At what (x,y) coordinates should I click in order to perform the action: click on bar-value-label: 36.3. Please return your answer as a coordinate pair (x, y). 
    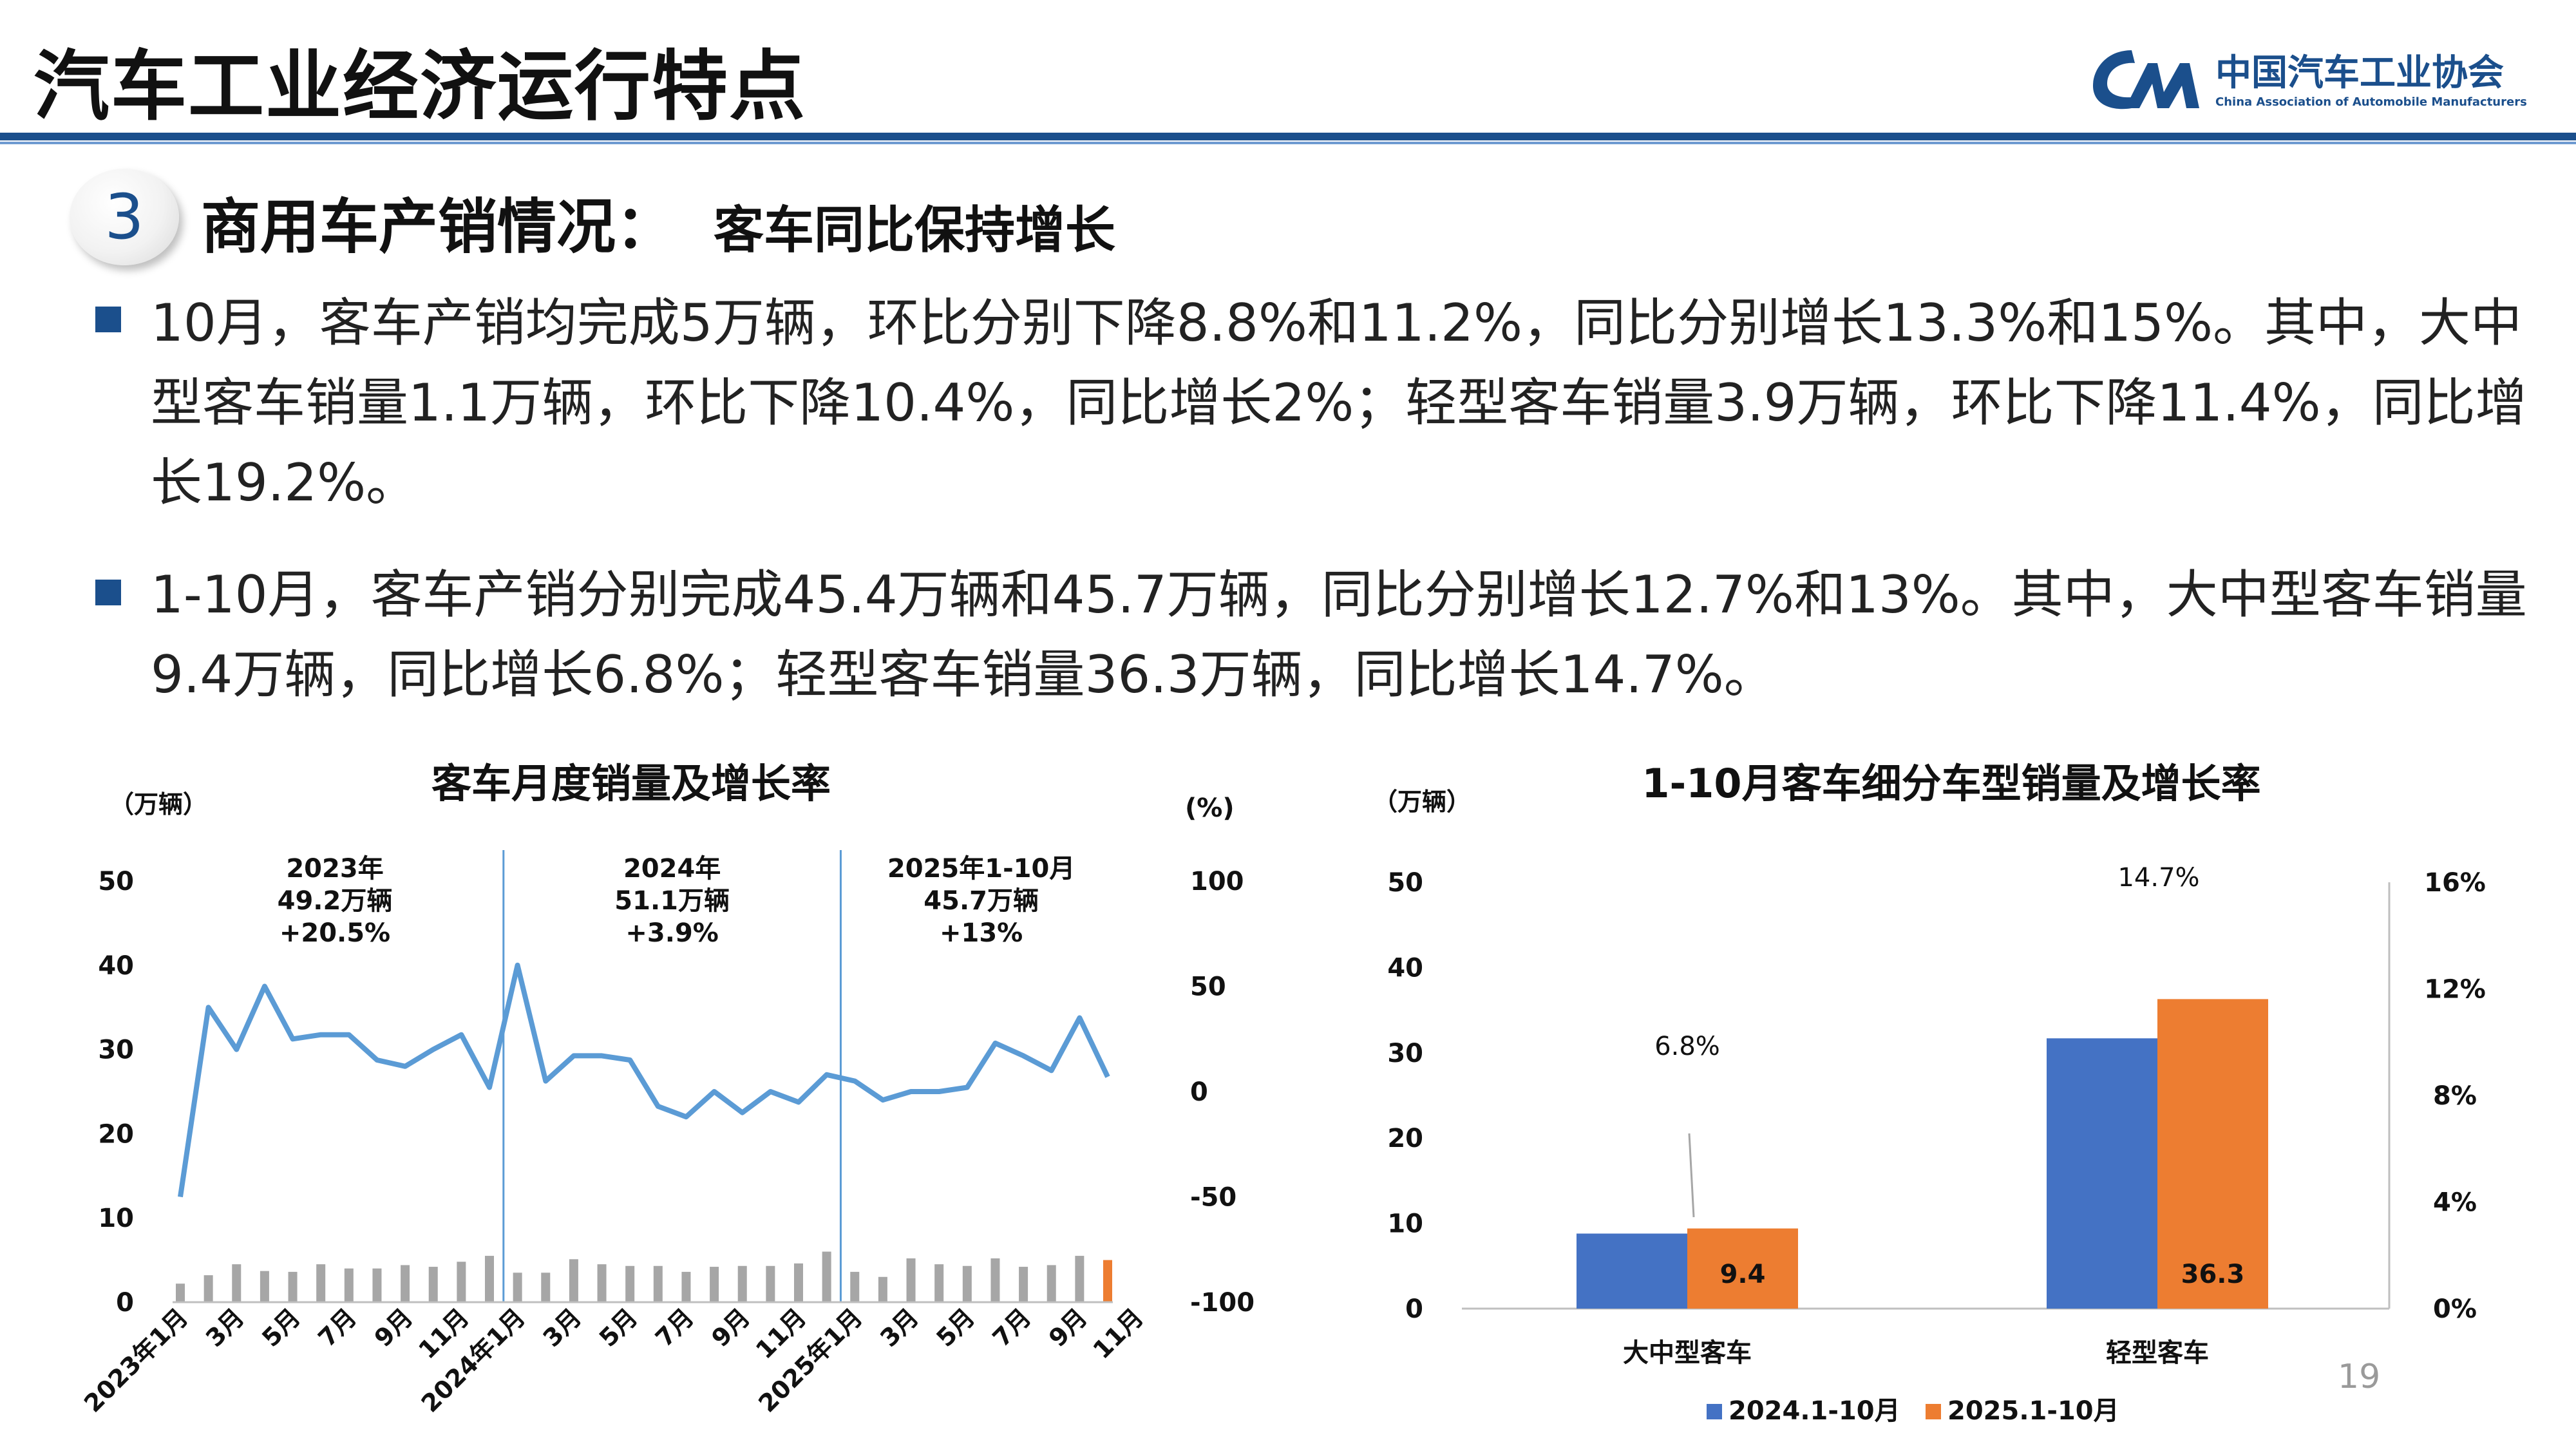
    Looking at the image, I should click on (2213, 1274).